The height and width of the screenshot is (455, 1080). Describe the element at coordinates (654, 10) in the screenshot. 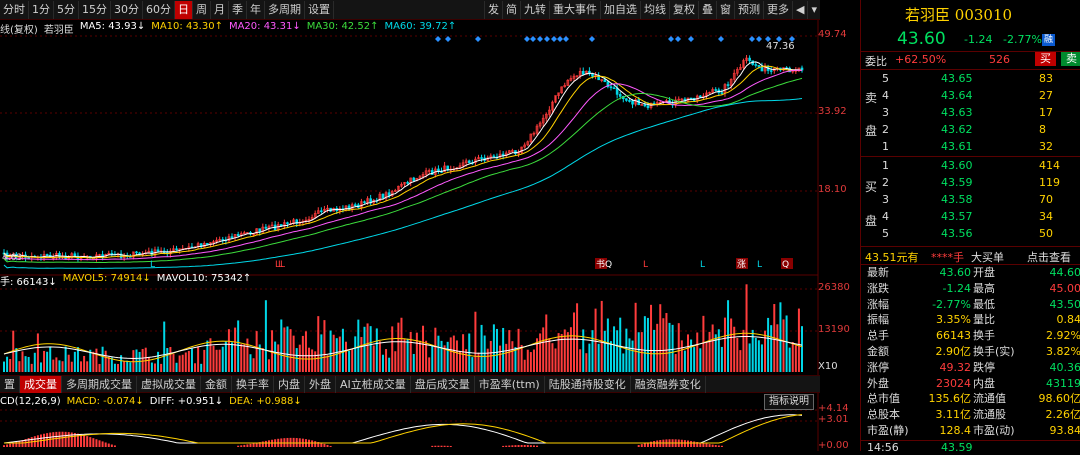

I see `toolbar-btn-5: 均线` at that location.